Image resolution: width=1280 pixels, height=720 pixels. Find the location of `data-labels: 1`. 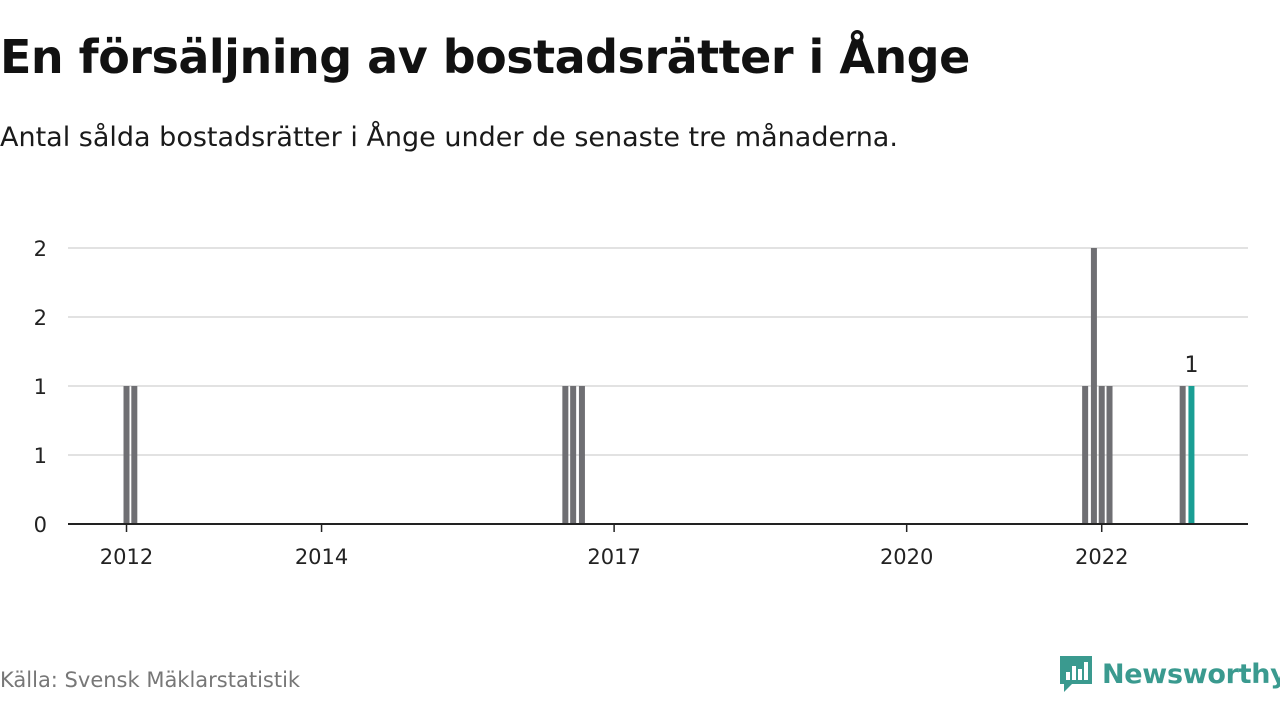

data-labels: 1 is located at coordinates (1191, 365).